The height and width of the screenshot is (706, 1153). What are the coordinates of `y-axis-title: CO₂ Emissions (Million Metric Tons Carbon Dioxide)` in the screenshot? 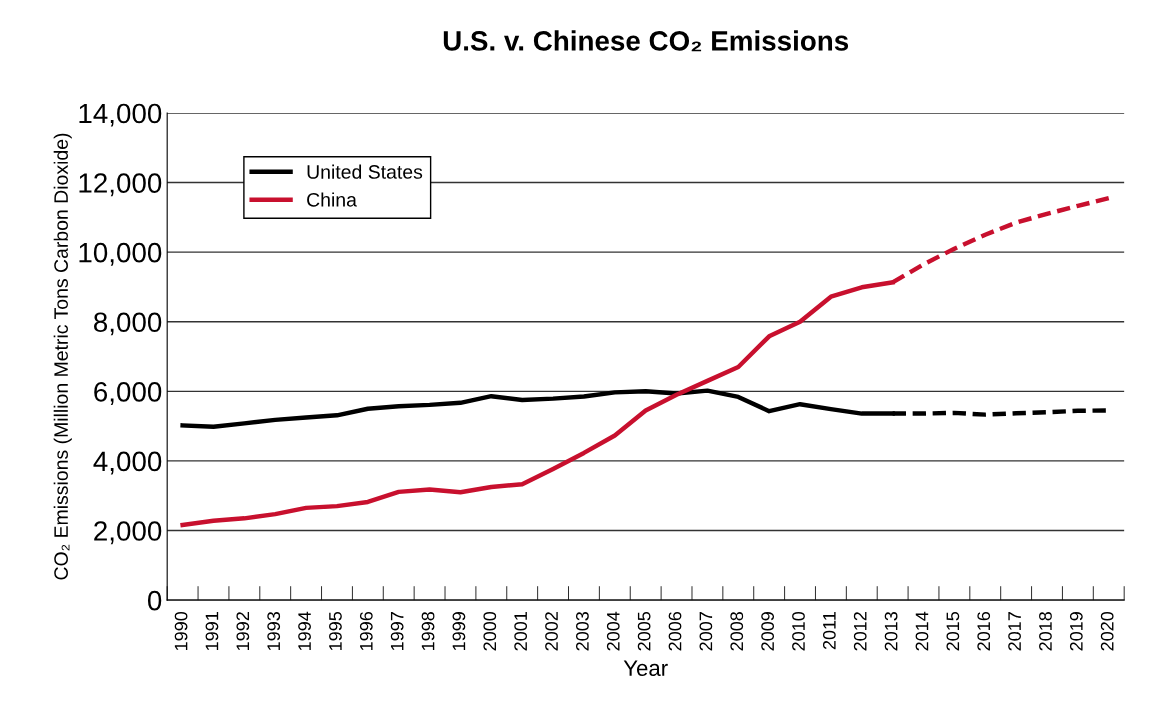 It's located at (62, 356).